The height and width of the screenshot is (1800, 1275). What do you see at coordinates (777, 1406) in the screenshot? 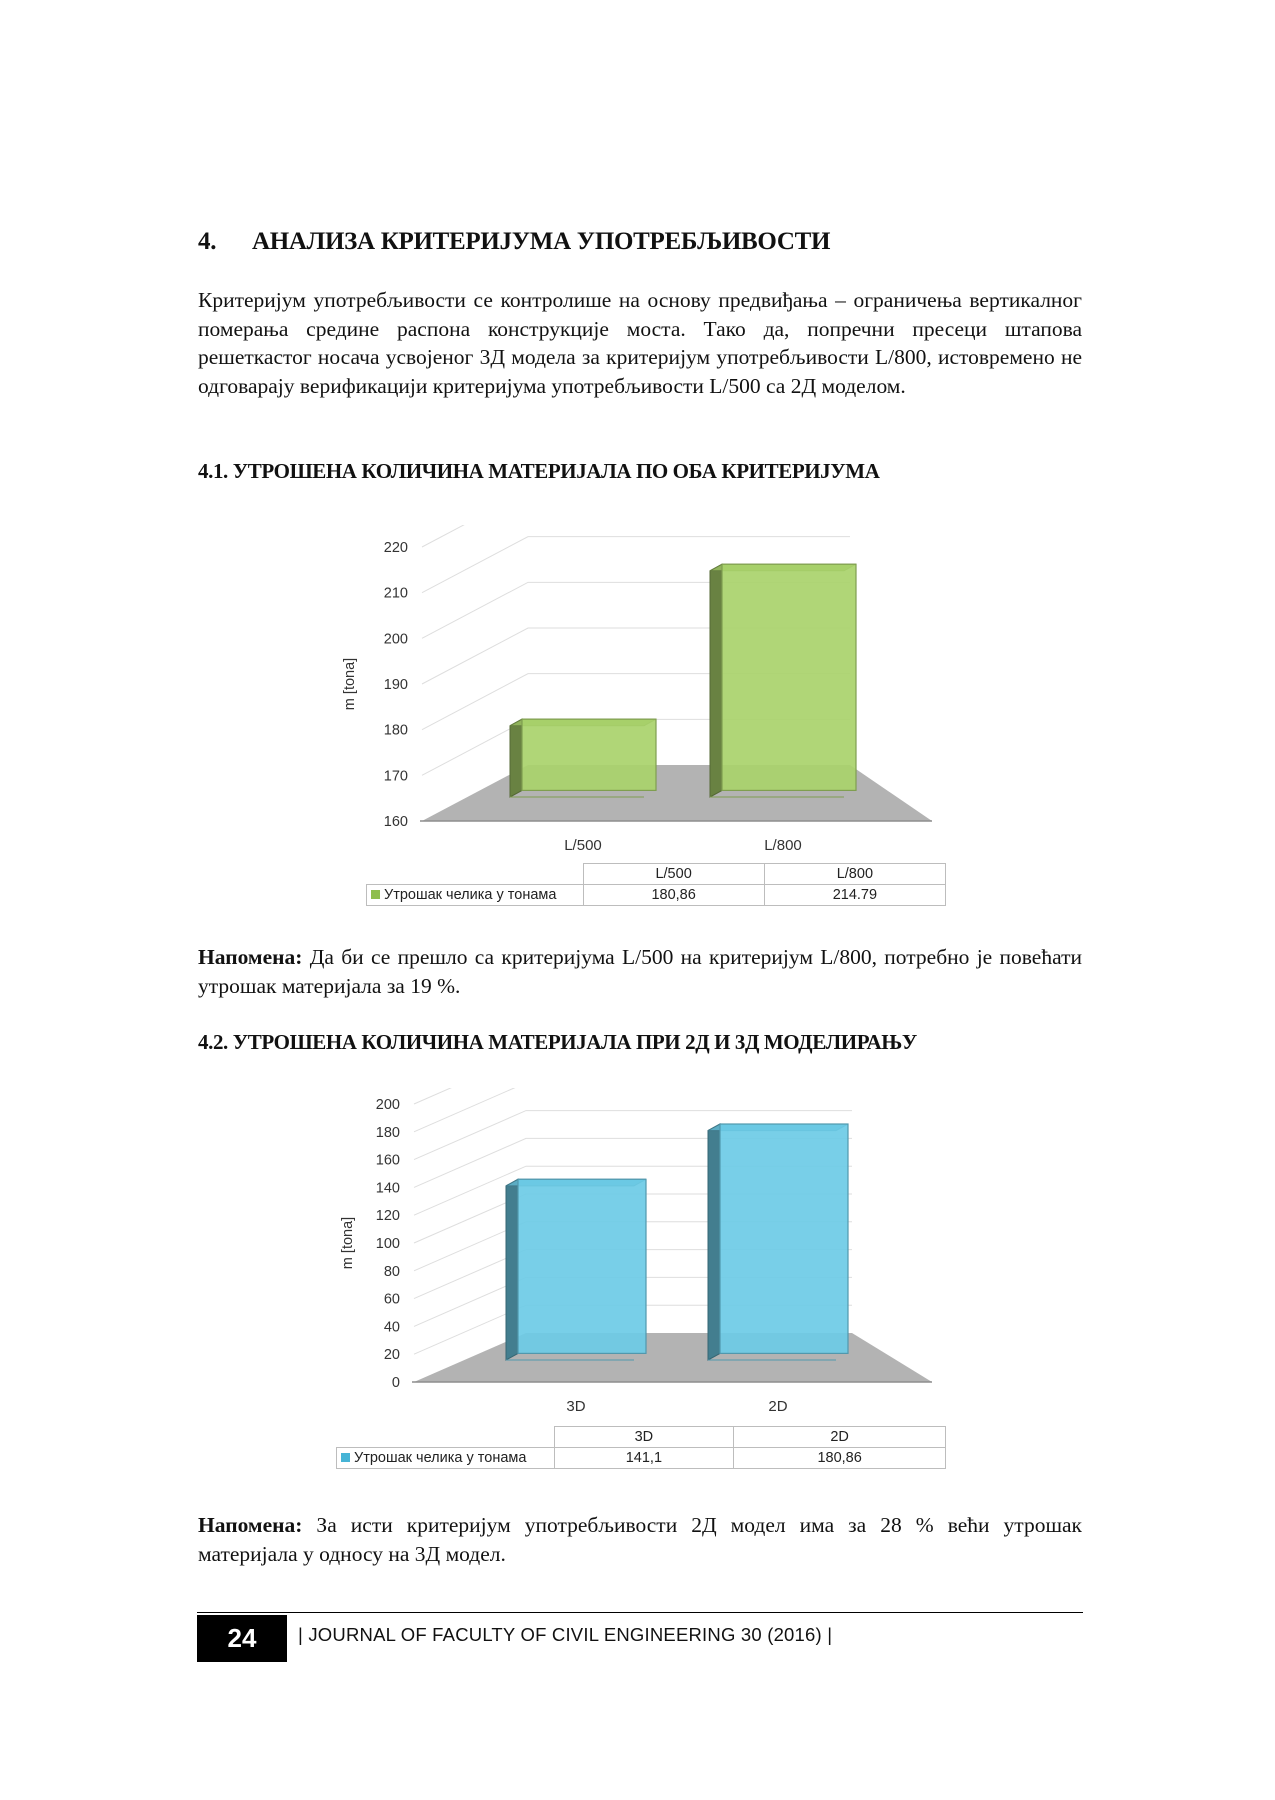
I see `chart2-category-label-1: 2D` at bounding box center [777, 1406].